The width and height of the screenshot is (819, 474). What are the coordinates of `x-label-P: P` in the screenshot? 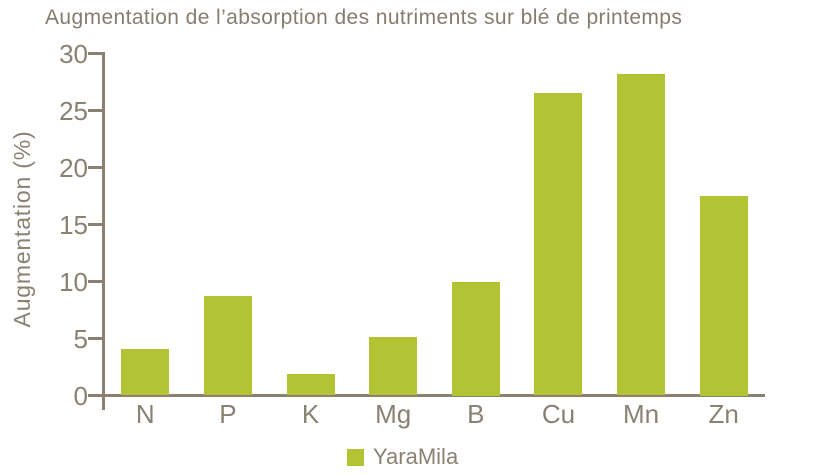 It's located at (228, 414).